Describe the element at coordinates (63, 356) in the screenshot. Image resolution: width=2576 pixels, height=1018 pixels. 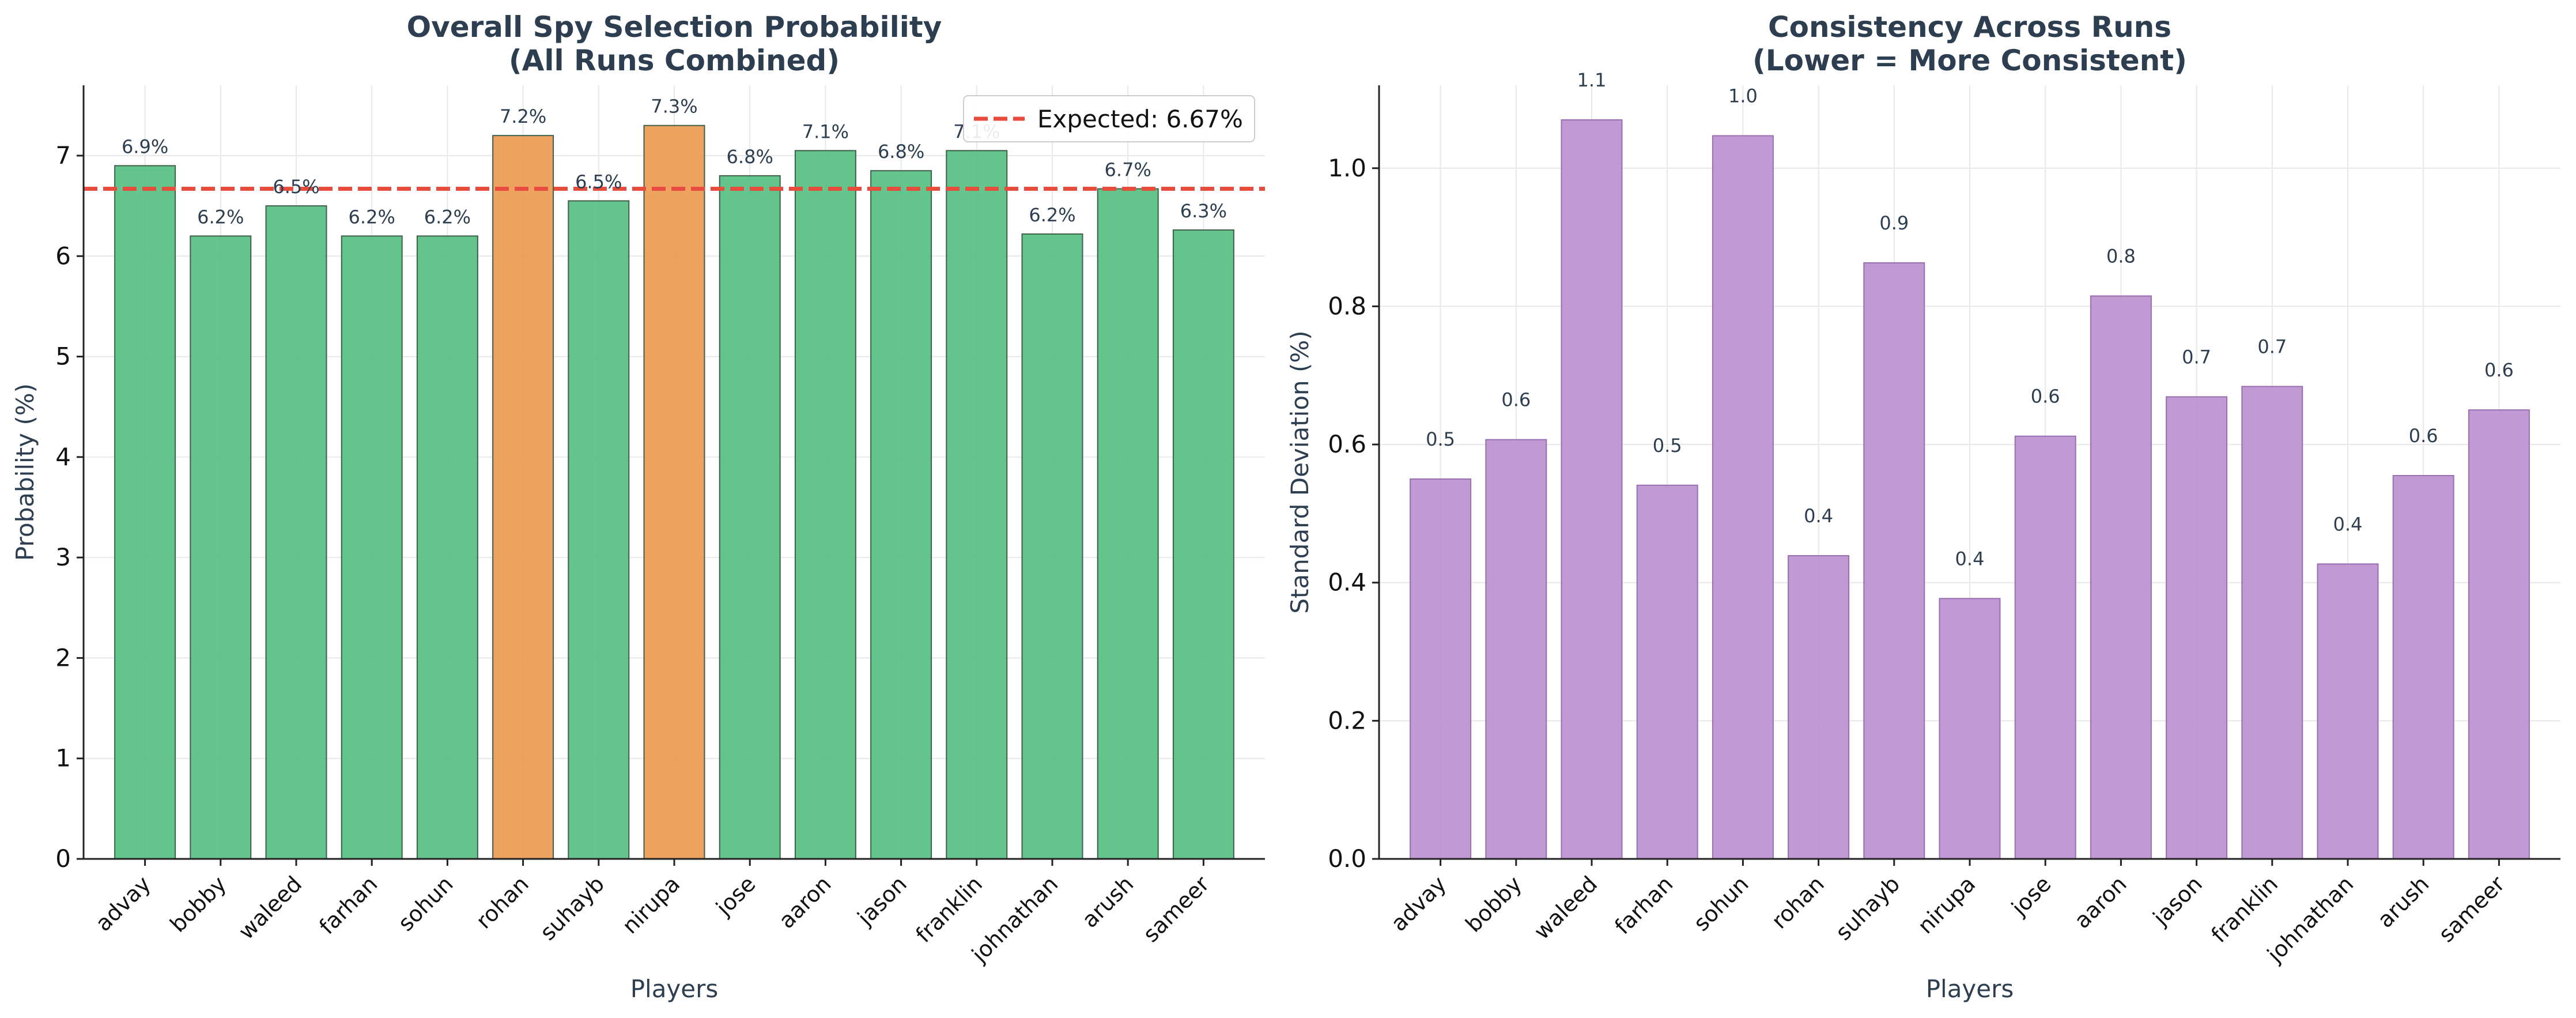
I see `y-tick-label: 5` at that location.